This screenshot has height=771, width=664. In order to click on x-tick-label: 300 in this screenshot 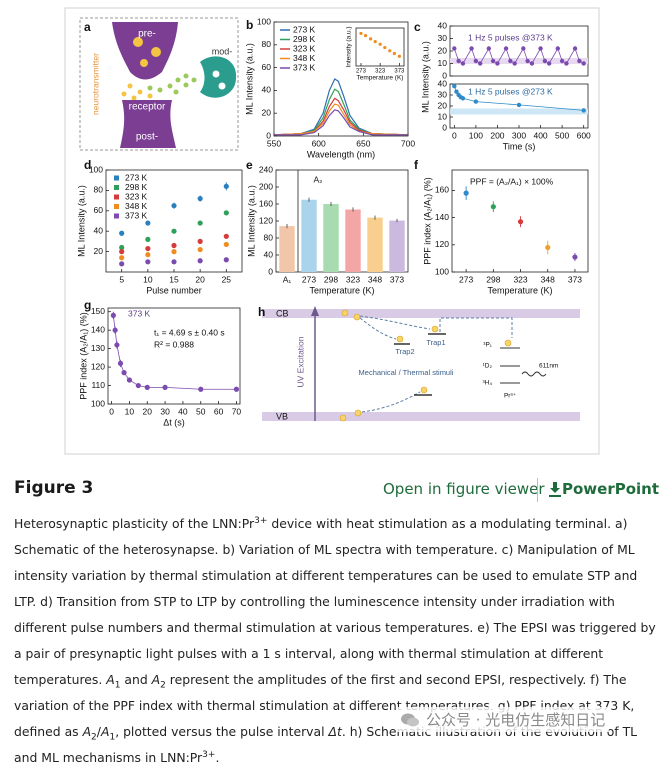, I will do `click(519, 135)`.